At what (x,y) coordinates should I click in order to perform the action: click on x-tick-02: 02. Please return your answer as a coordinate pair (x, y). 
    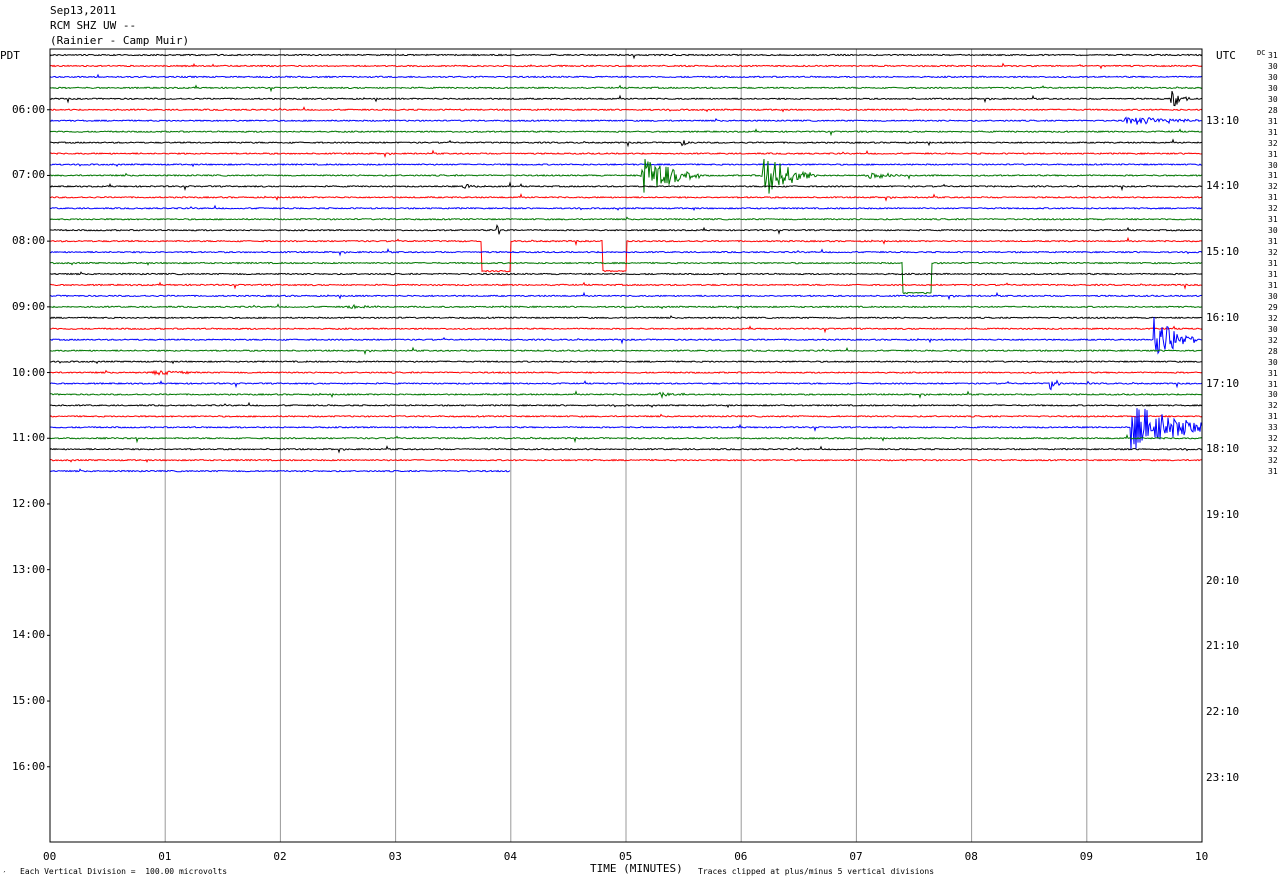
    Looking at the image, I should click on (280, 856).